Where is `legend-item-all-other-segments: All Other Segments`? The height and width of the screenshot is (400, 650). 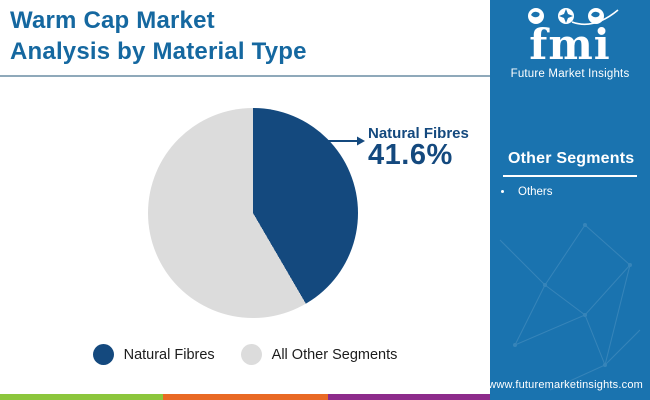
legend-item-all-other-segments: All Other Segments is located at coordinates (319, 354).